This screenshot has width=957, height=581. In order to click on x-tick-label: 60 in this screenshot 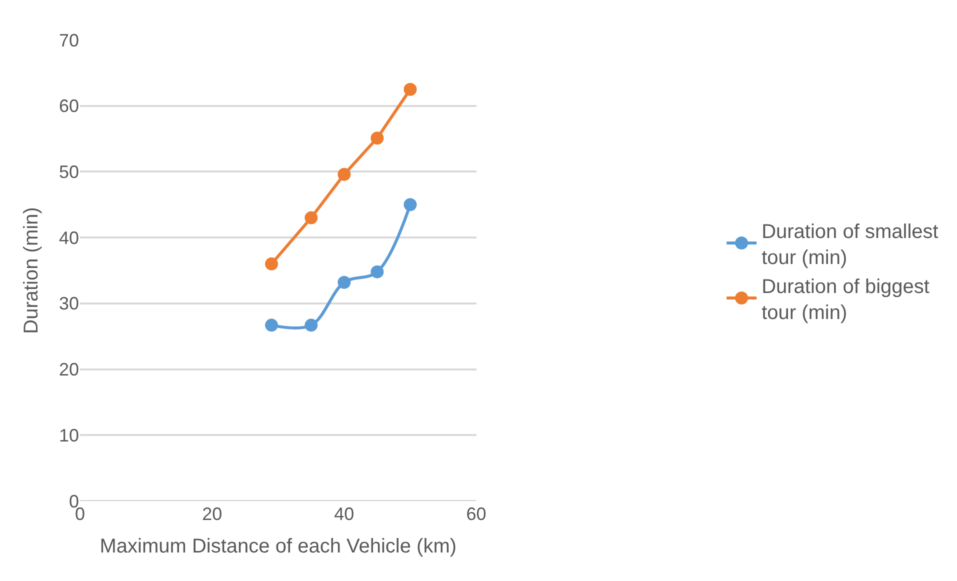, I will do `click(476, 514)`.